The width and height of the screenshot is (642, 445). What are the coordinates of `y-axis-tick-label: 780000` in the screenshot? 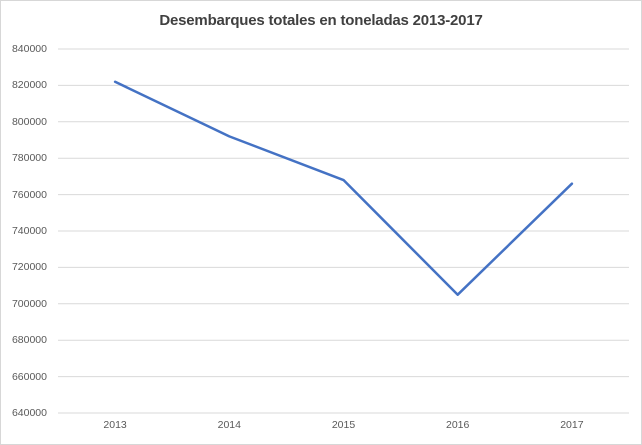 It's located at (29, 158).